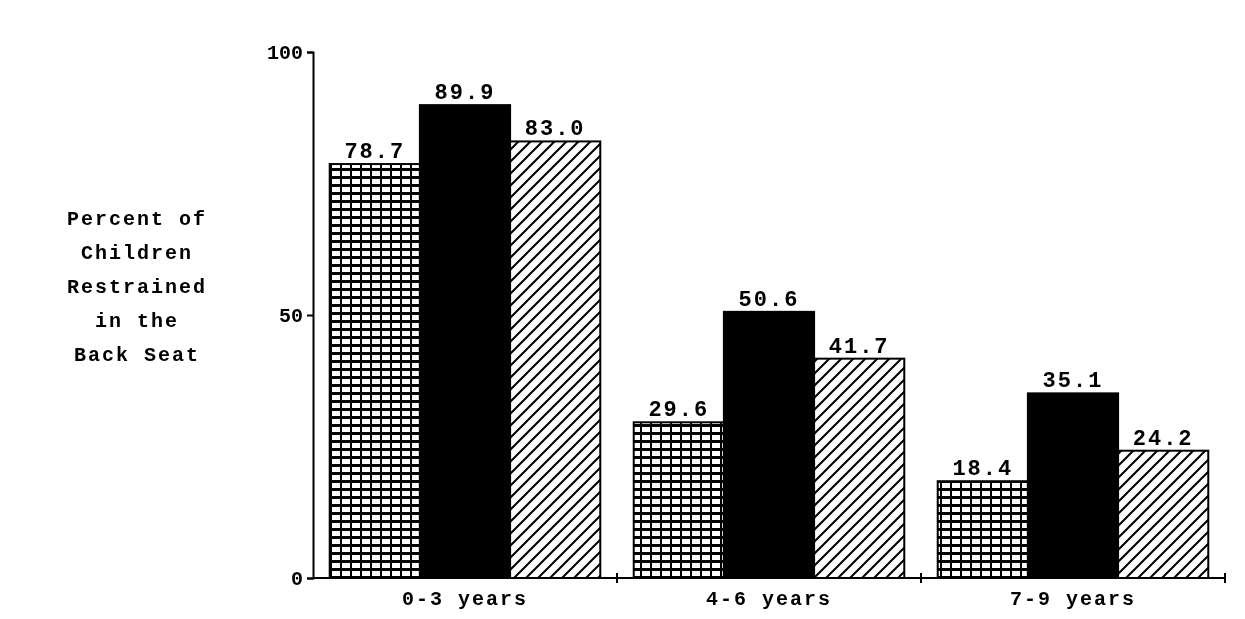  I want to click on y-tick-label: 0, so click(296, 579).